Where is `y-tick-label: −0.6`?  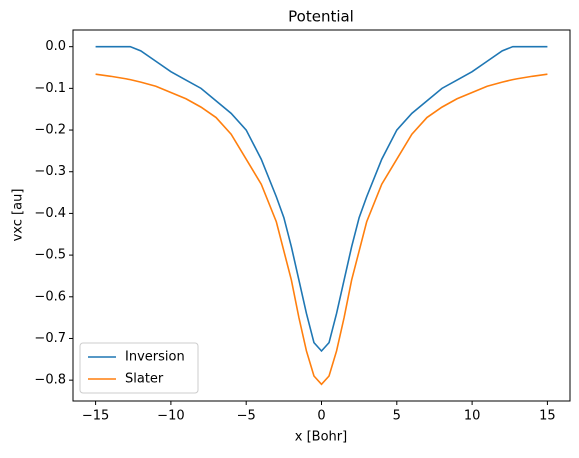
y-tick-label: −0.6 is located at coordinates (50, 296).